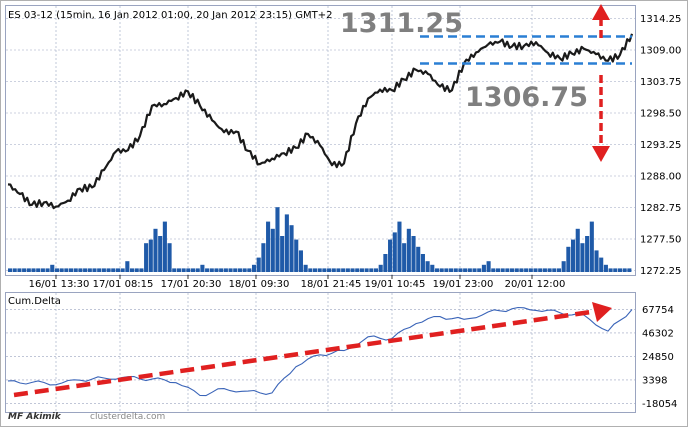 The width and height of the screenshot is (688, 427). I want to click on delta-y-ticks: 67754 46302 24850 3398 -18054, so click(659, 357).